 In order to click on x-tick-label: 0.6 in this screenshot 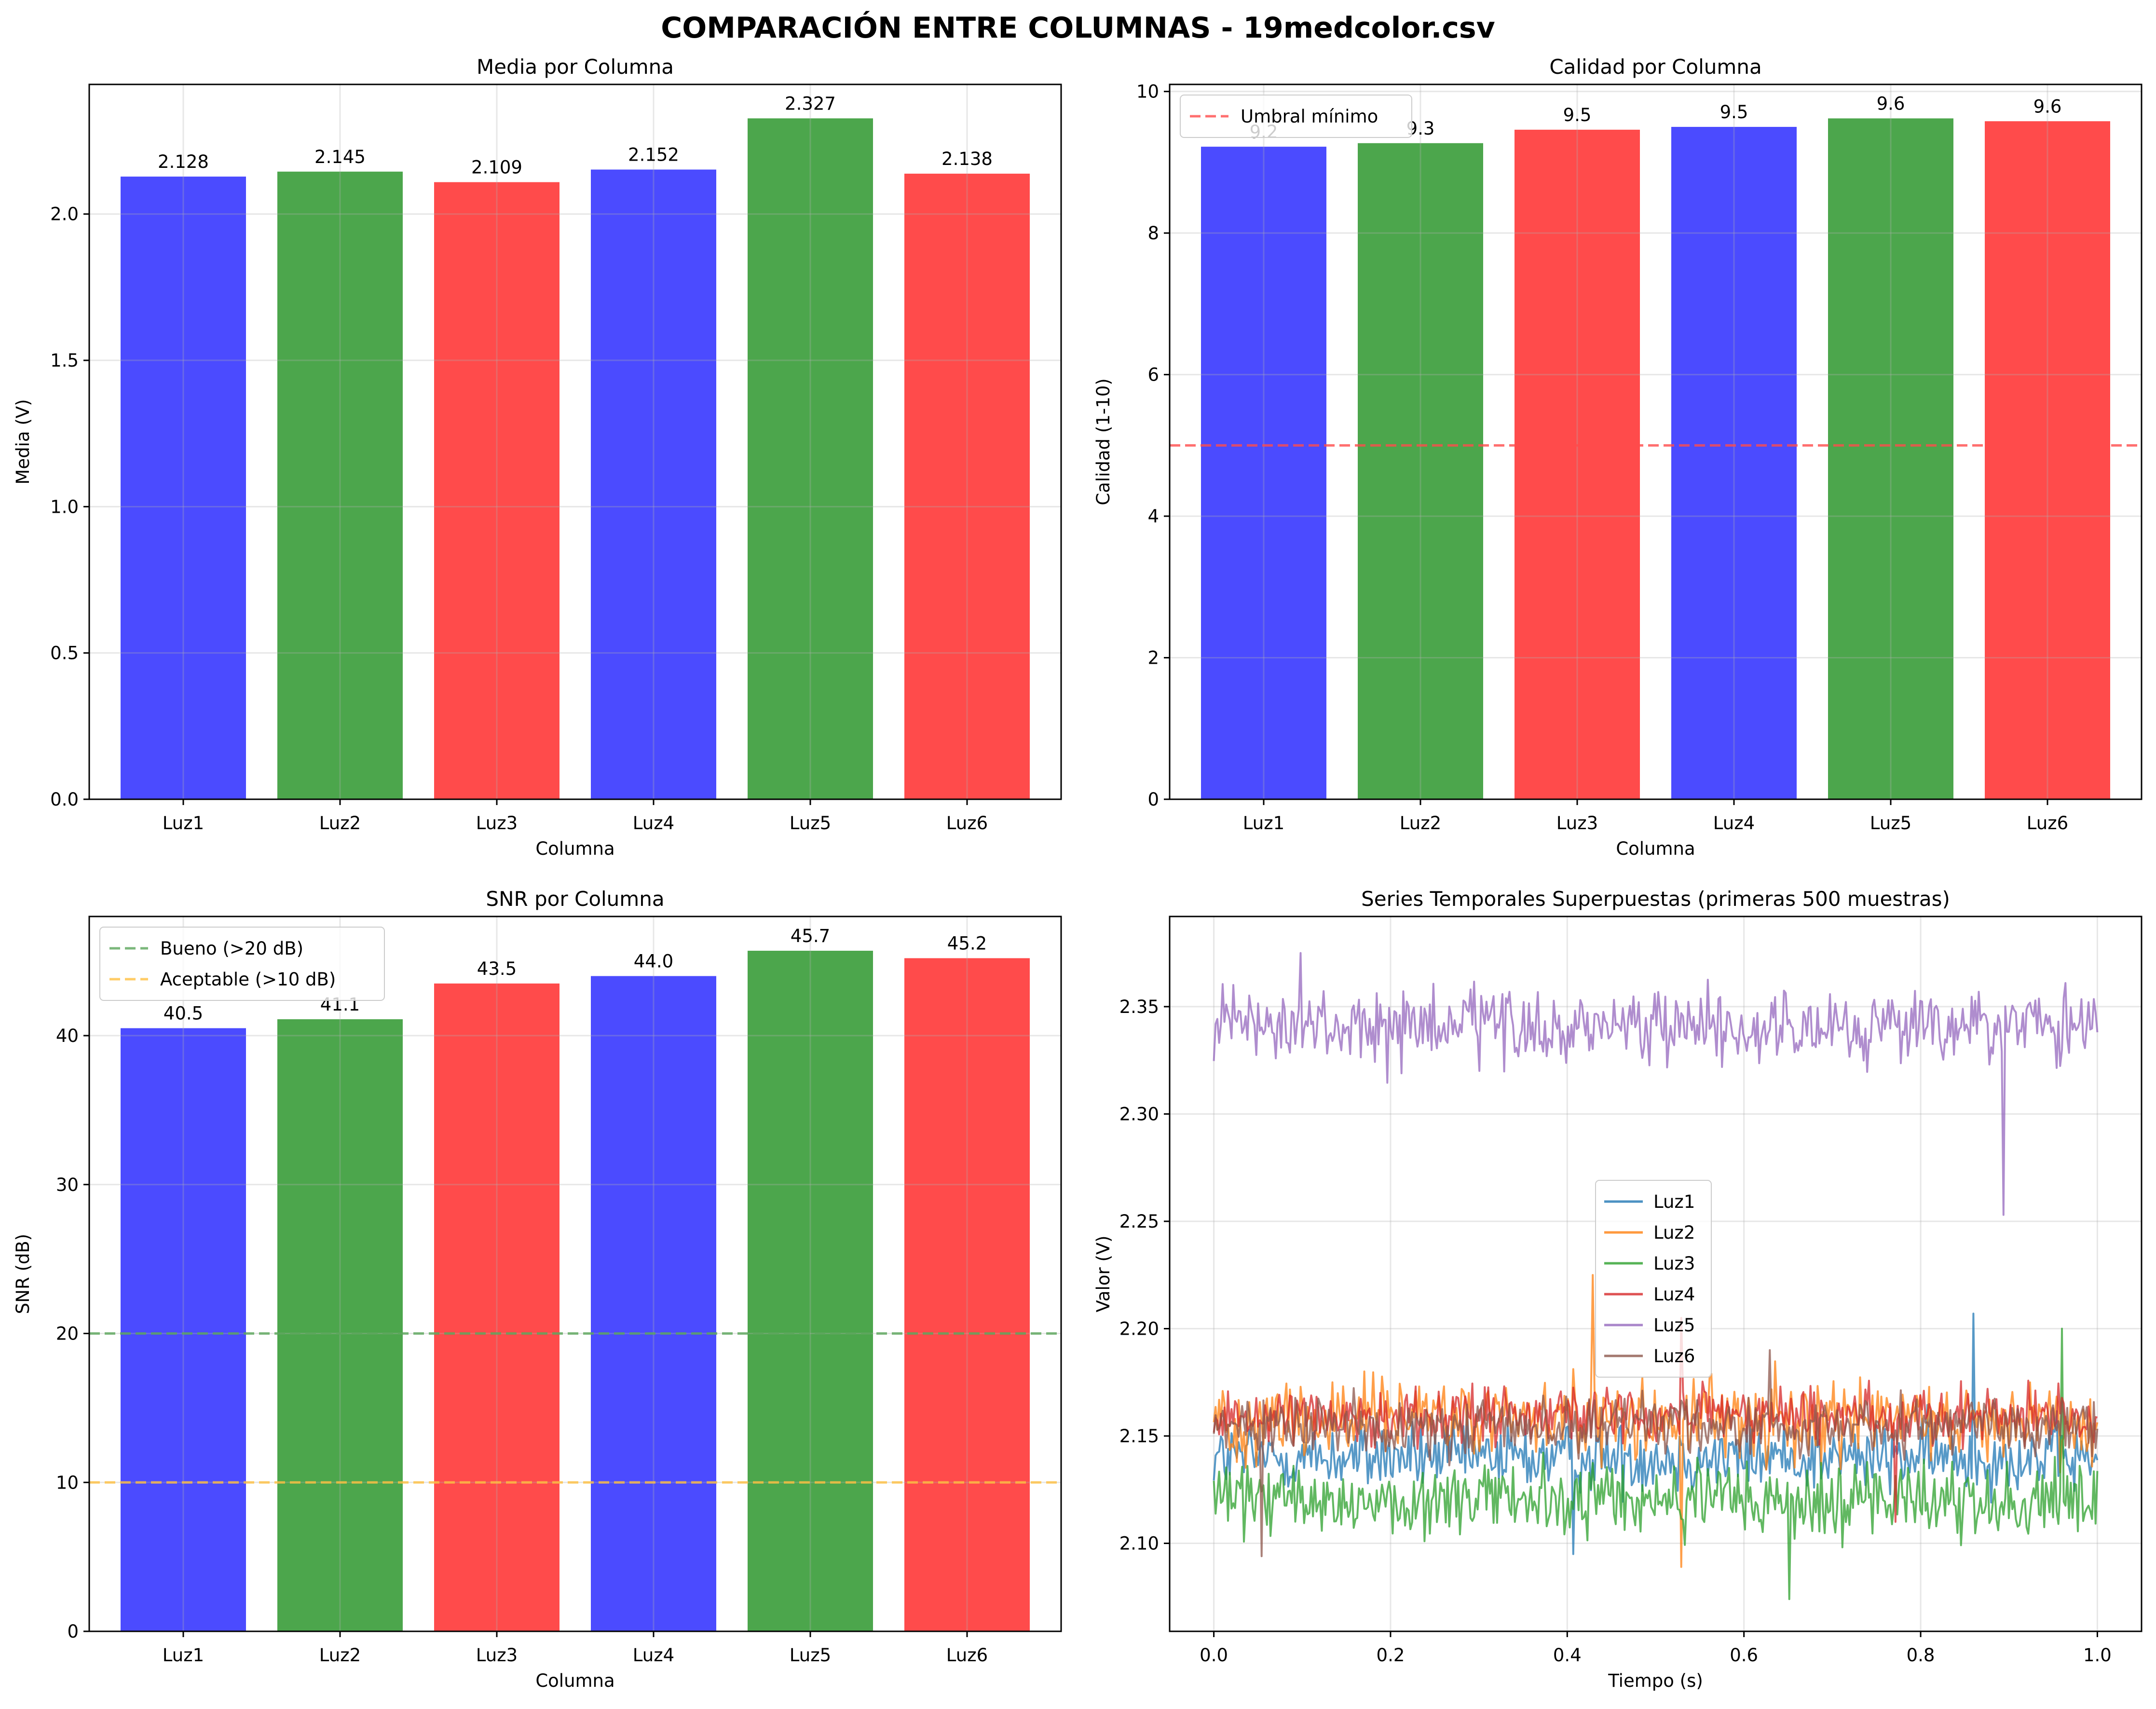, I will do `click(1744, 1655)`.